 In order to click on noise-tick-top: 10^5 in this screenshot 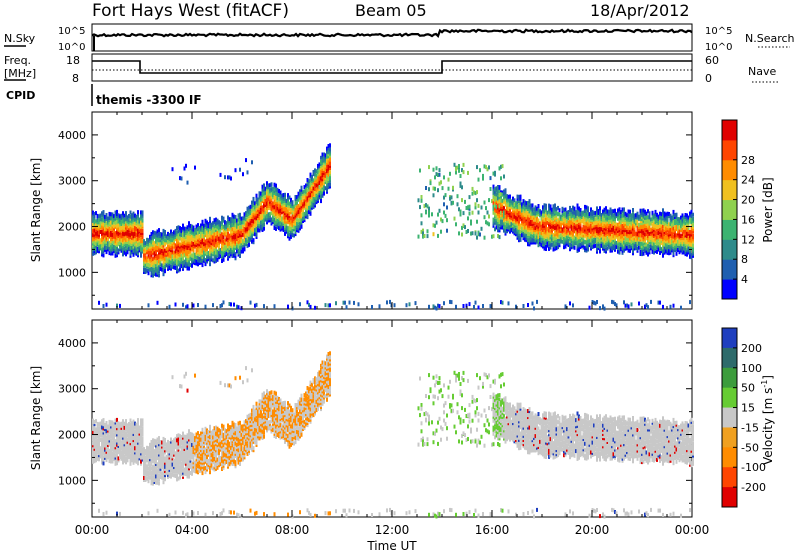, I will do `click(71, 31)`.